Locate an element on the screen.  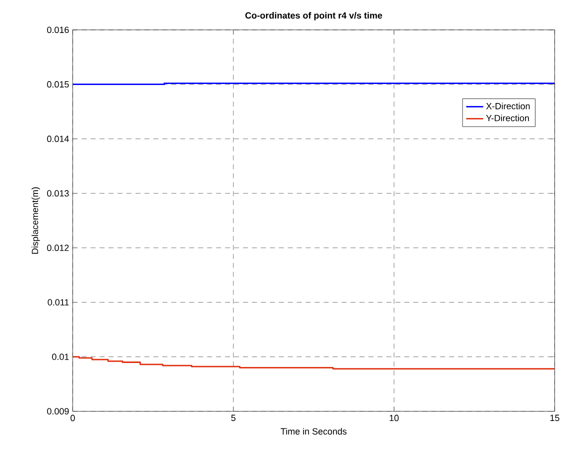
legend-label: Y-Direction is located at coordinates (507, 118).